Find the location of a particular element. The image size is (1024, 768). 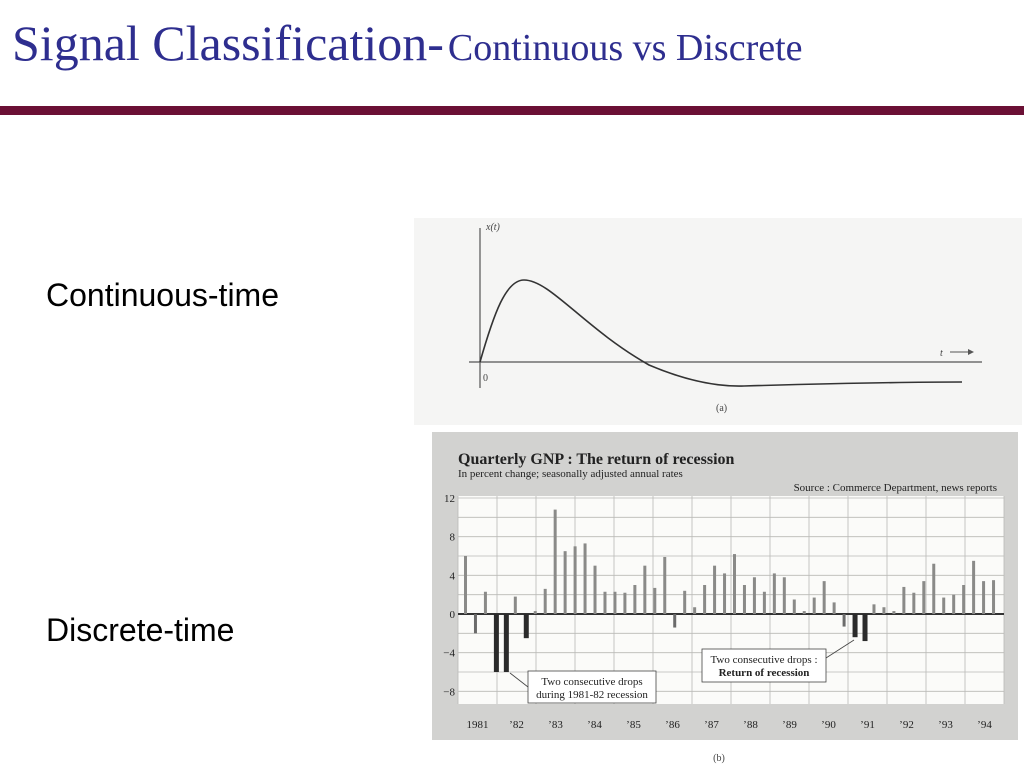

annotation-text-1: Two consecutive drops is located at coordinates (591, 682).